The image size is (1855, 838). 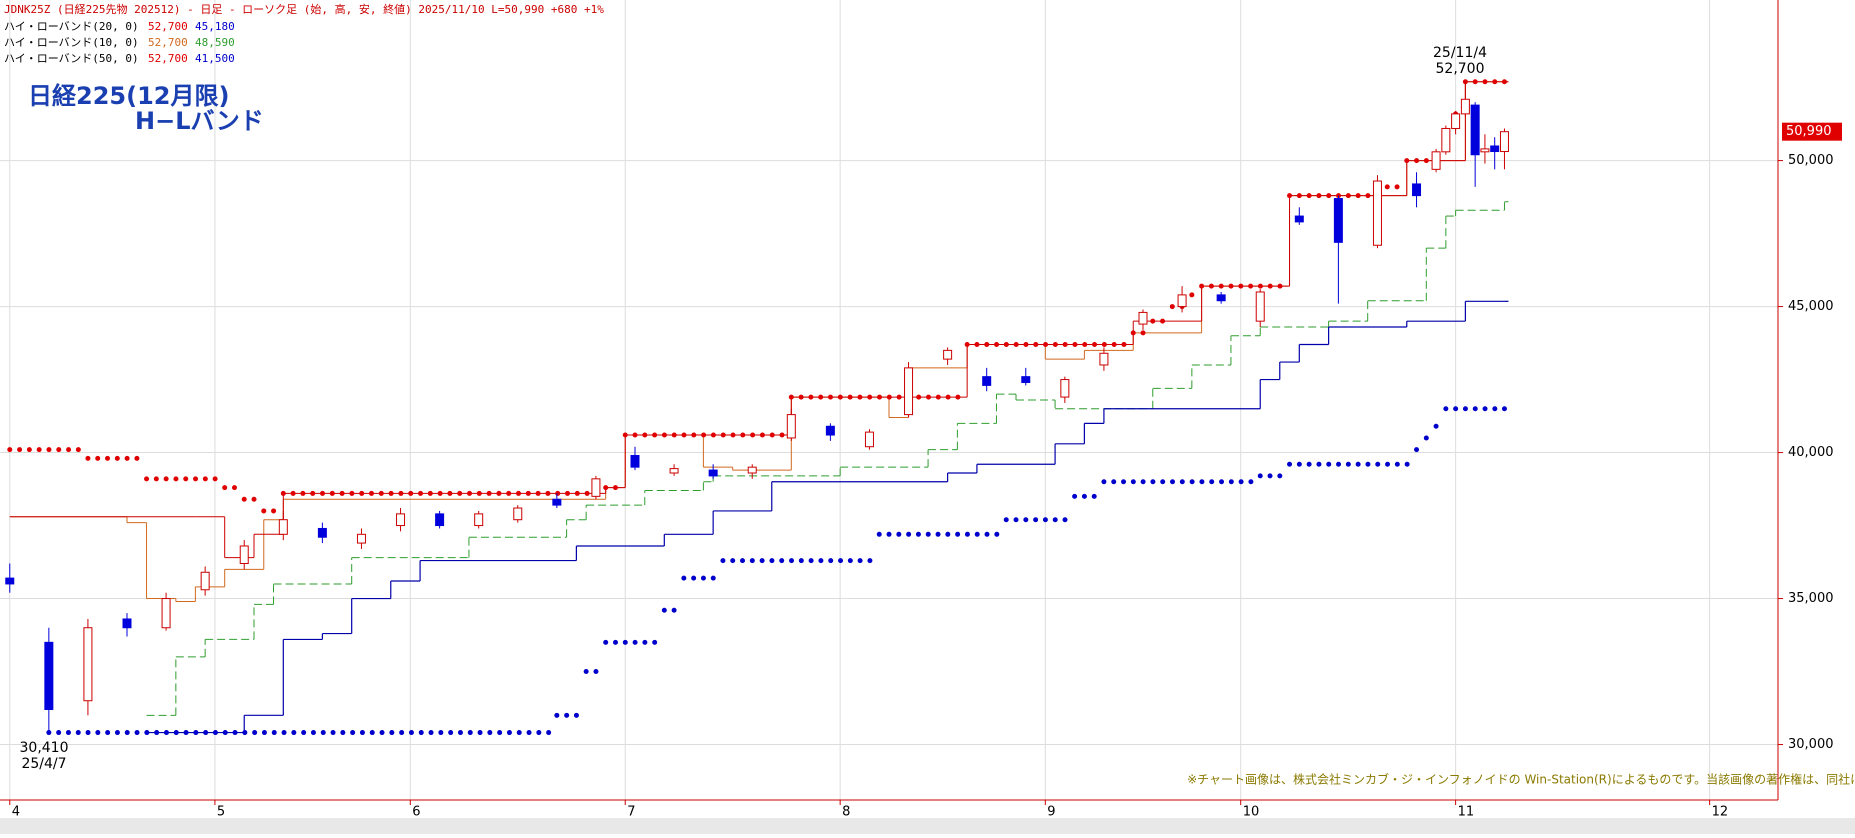 I want to click on x-tick-label: 8, so click(x=846, y=812).